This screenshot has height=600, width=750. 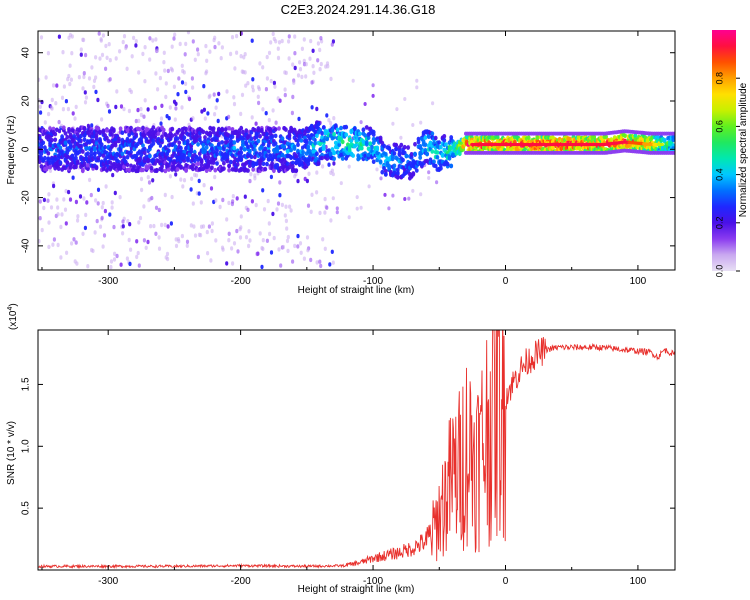 I want to click on spectrogram-x-axis-label: Height of straight line (km), so click(x=356, y=290).